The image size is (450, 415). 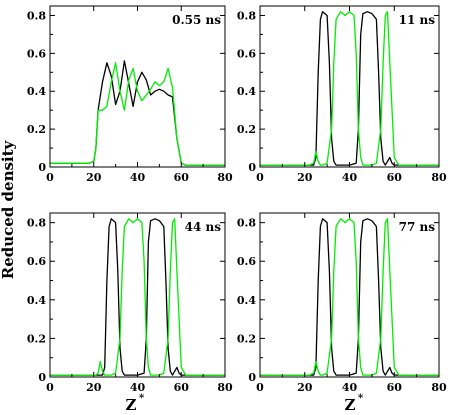 I want to click on panel-4-x-tick-label-3: 60, so click(x=395, y=387).